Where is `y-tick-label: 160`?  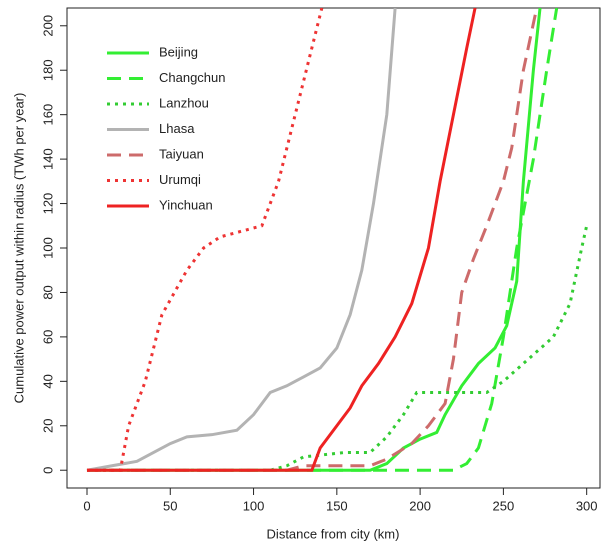
y-tick-label: 160 is located at coordinates (47, 115).